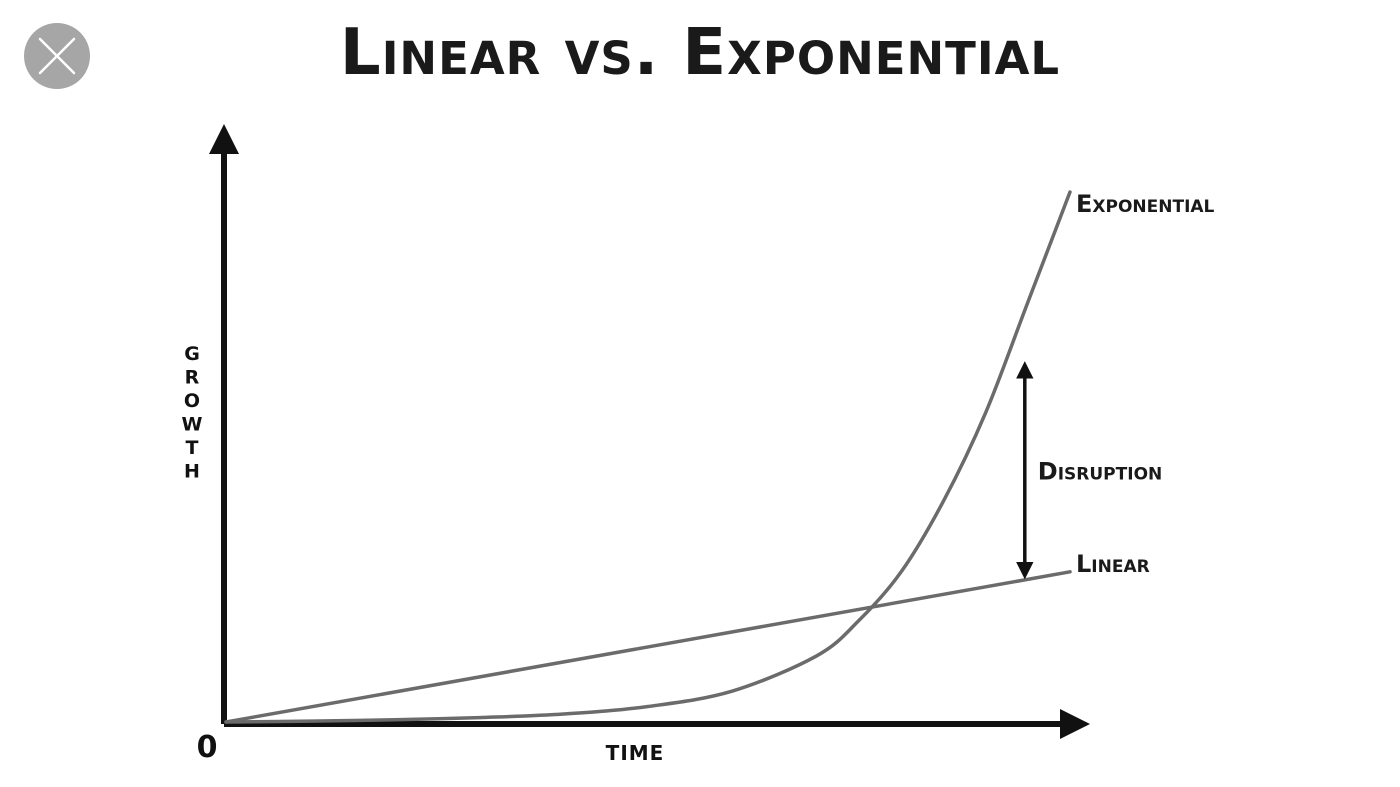  I want to click on y-axis-label-letter: W, so click(192, 425).